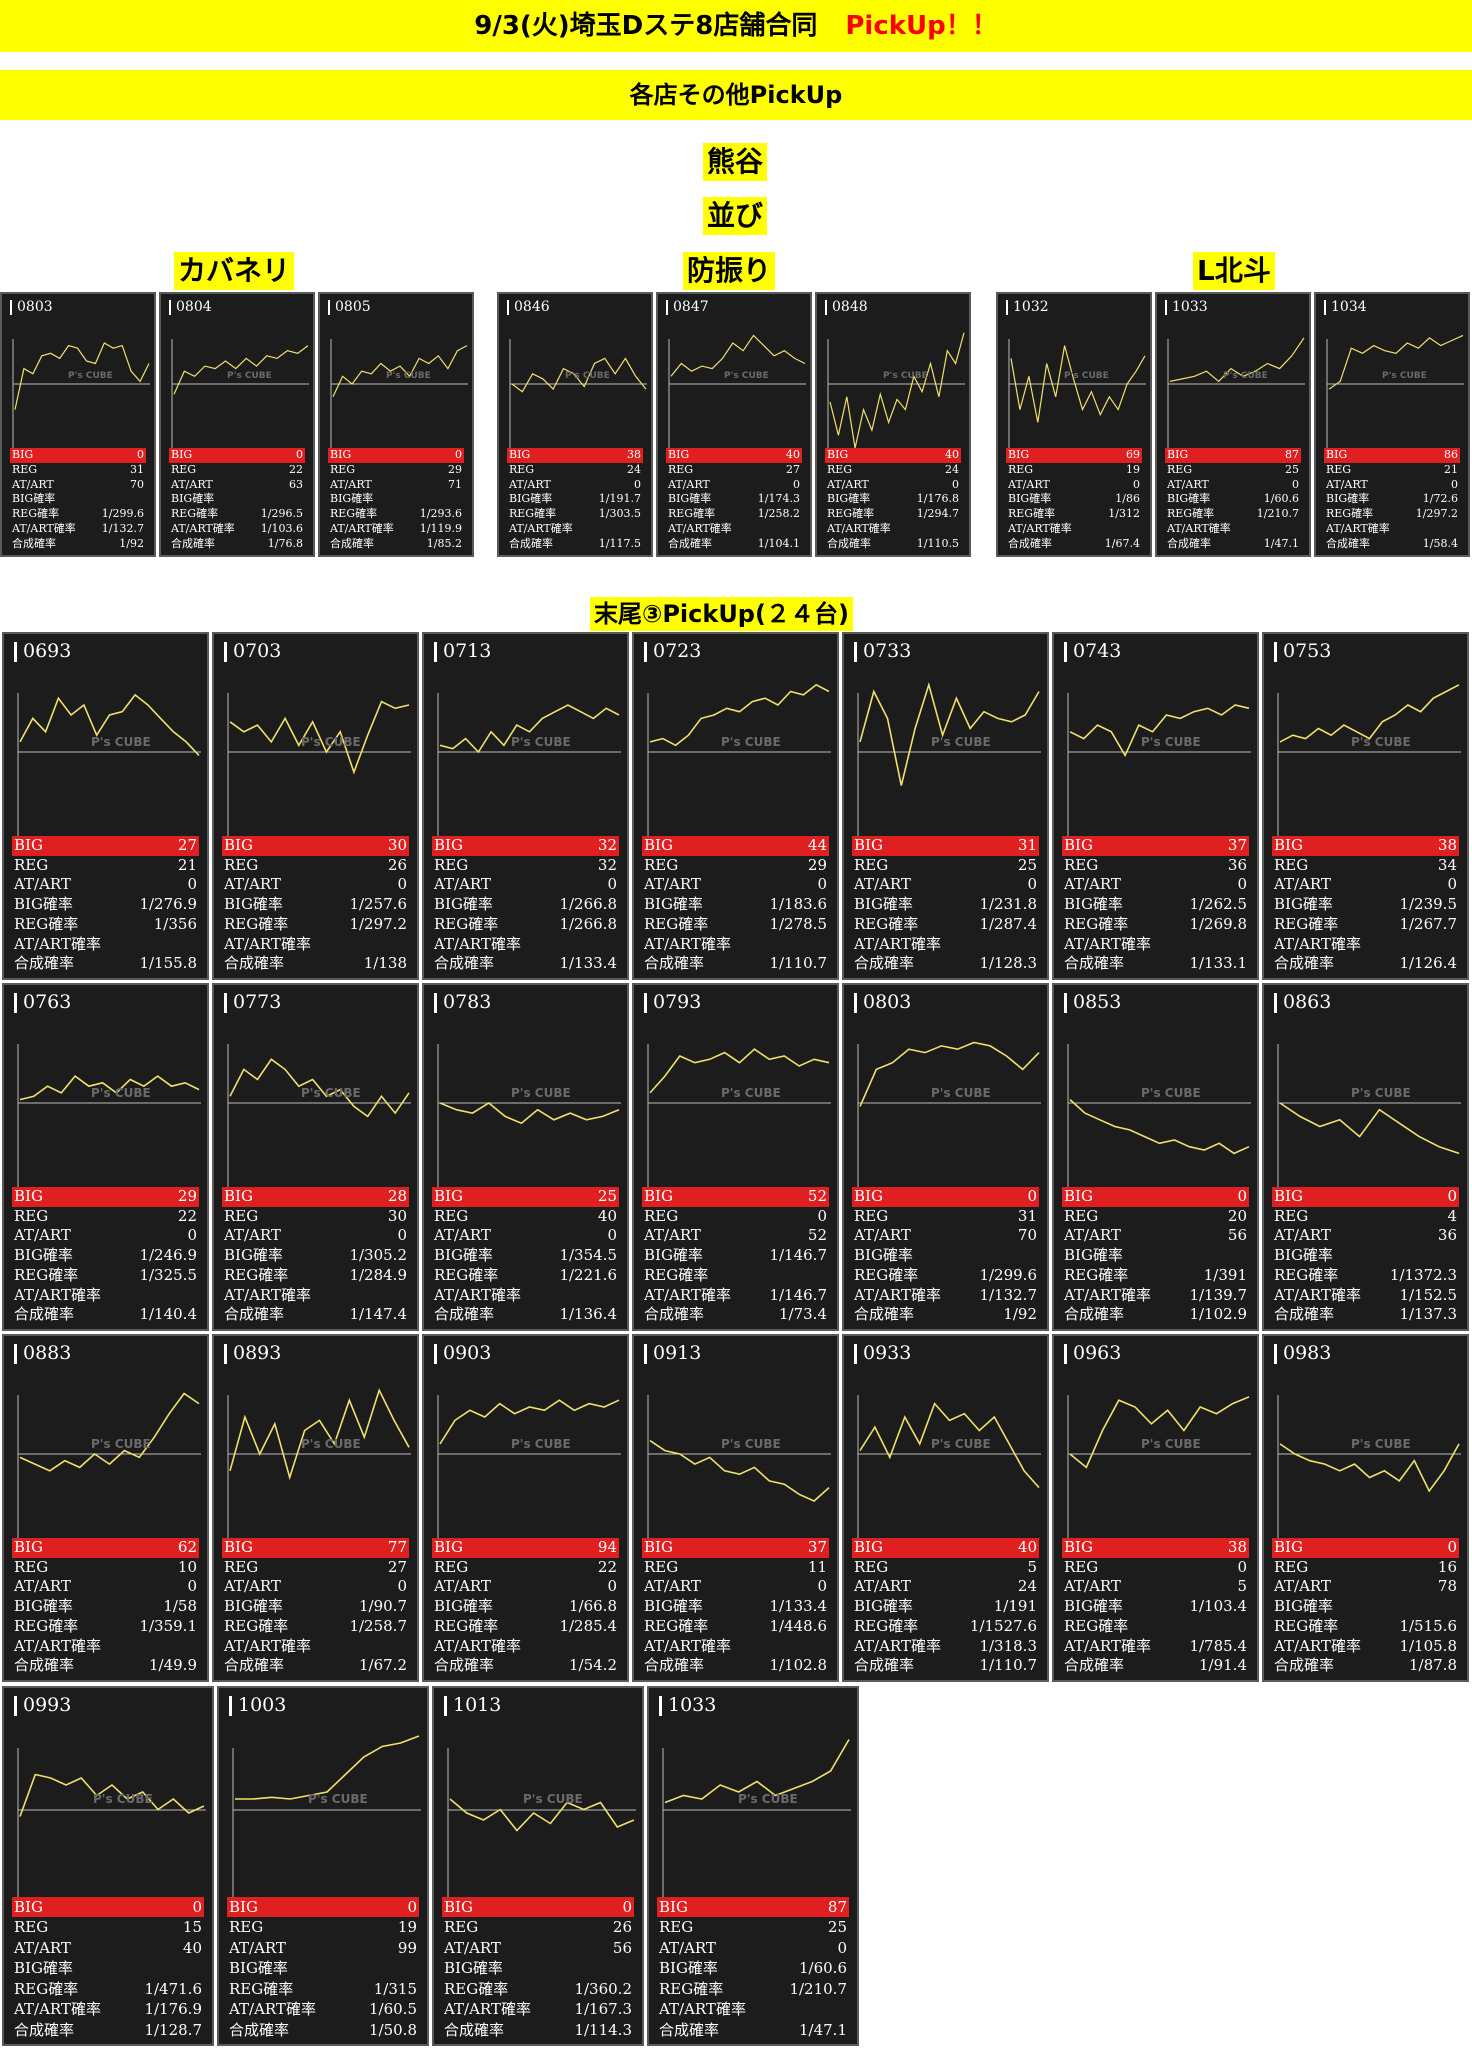 Image resolution: width=1472 pixels, height=2048 pixels. I want to click on stat-row-reg-prob: REG確率 1/297.2, so click(1392, 514).